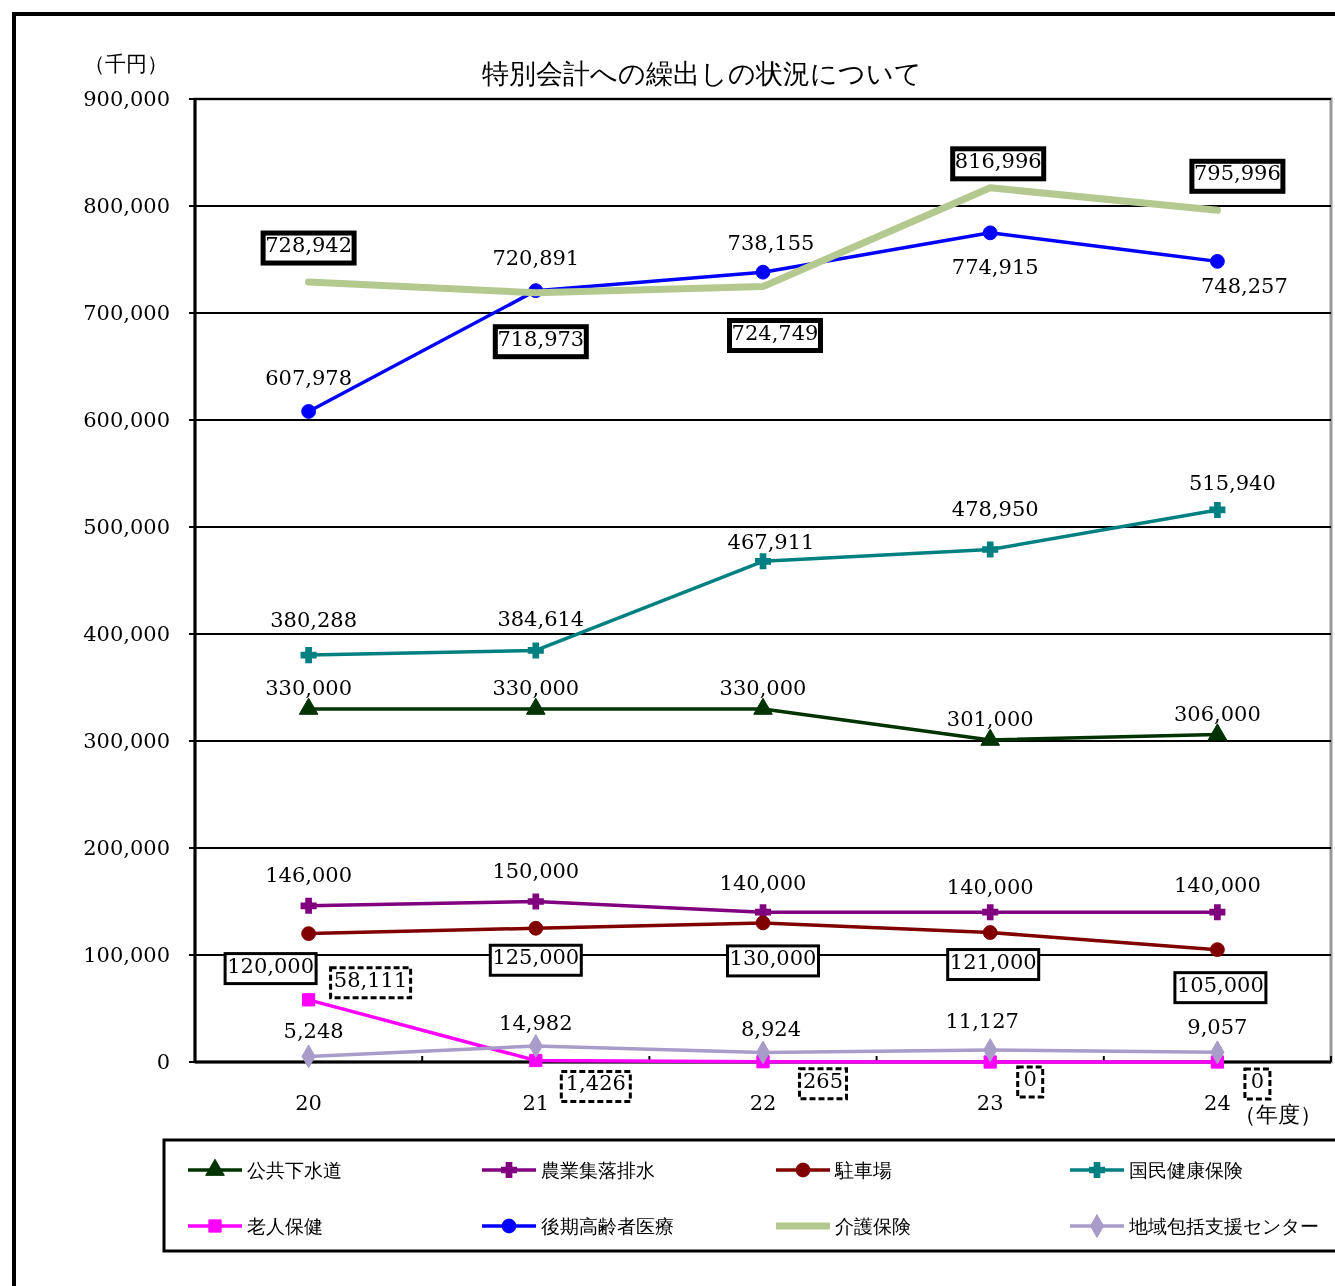 This screenshot has height=1286, width=1335. I want to click on data-label: 150,000, so click(536, 870).